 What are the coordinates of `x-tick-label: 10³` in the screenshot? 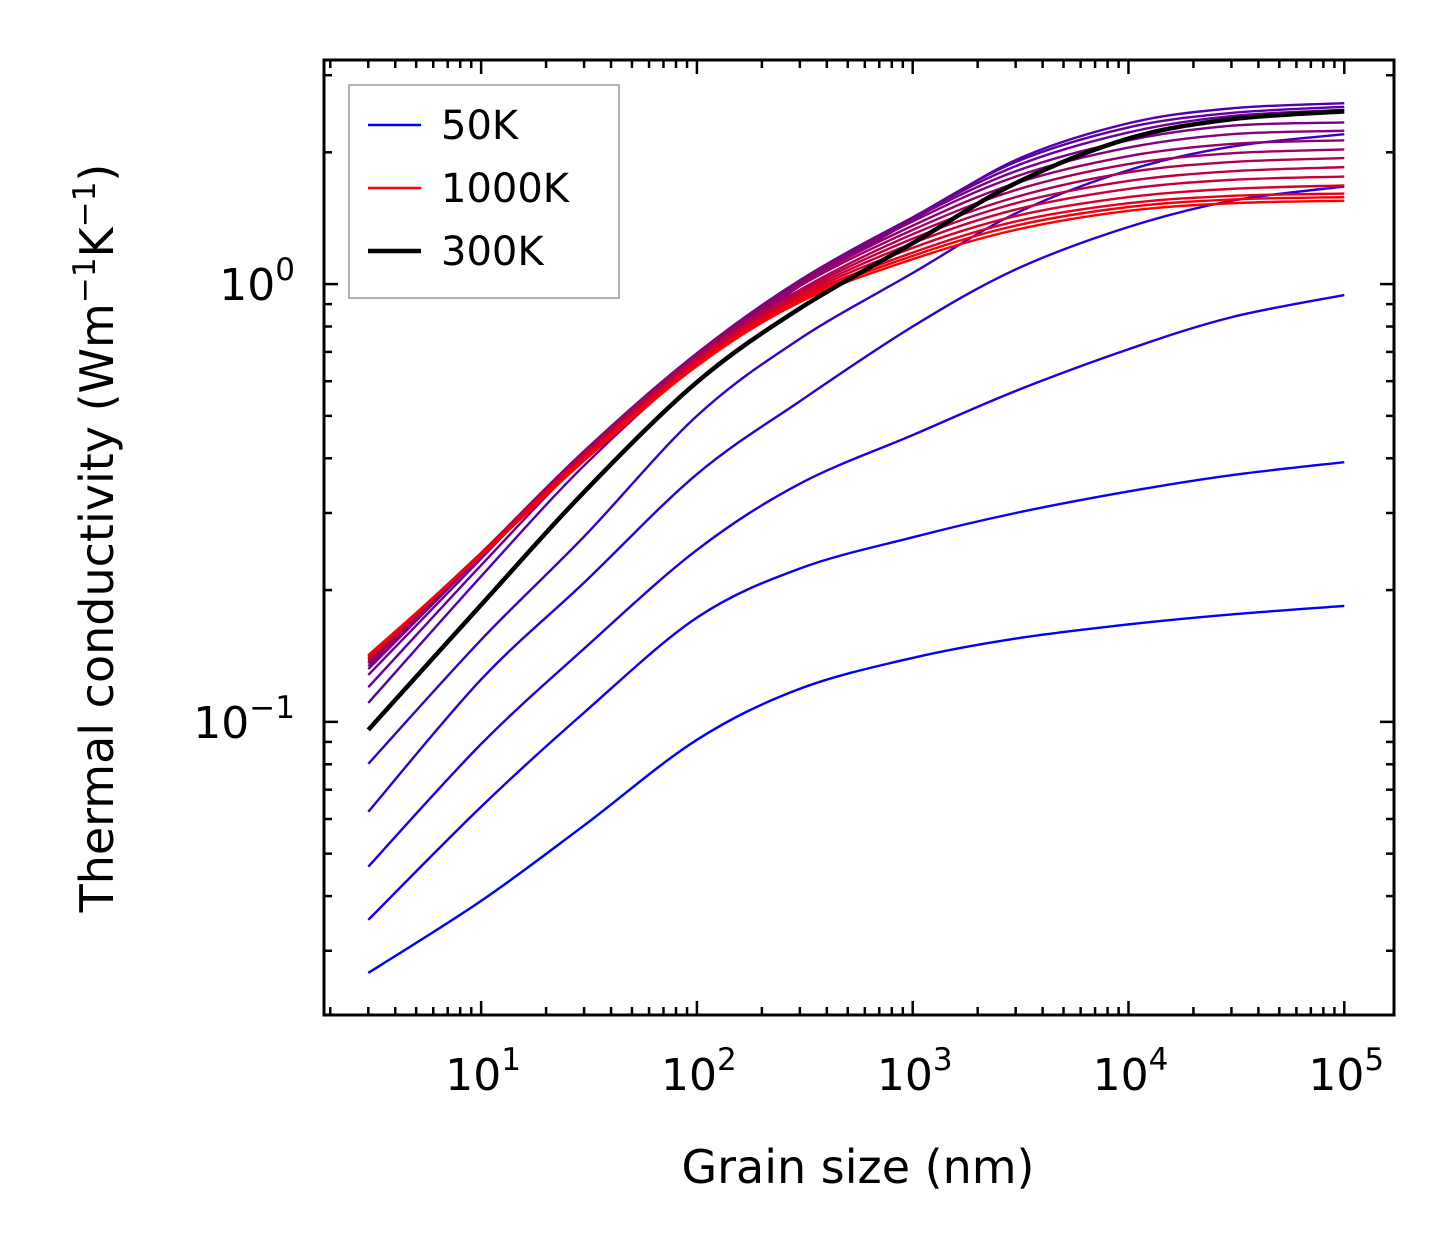 It's located at (915, 1071).